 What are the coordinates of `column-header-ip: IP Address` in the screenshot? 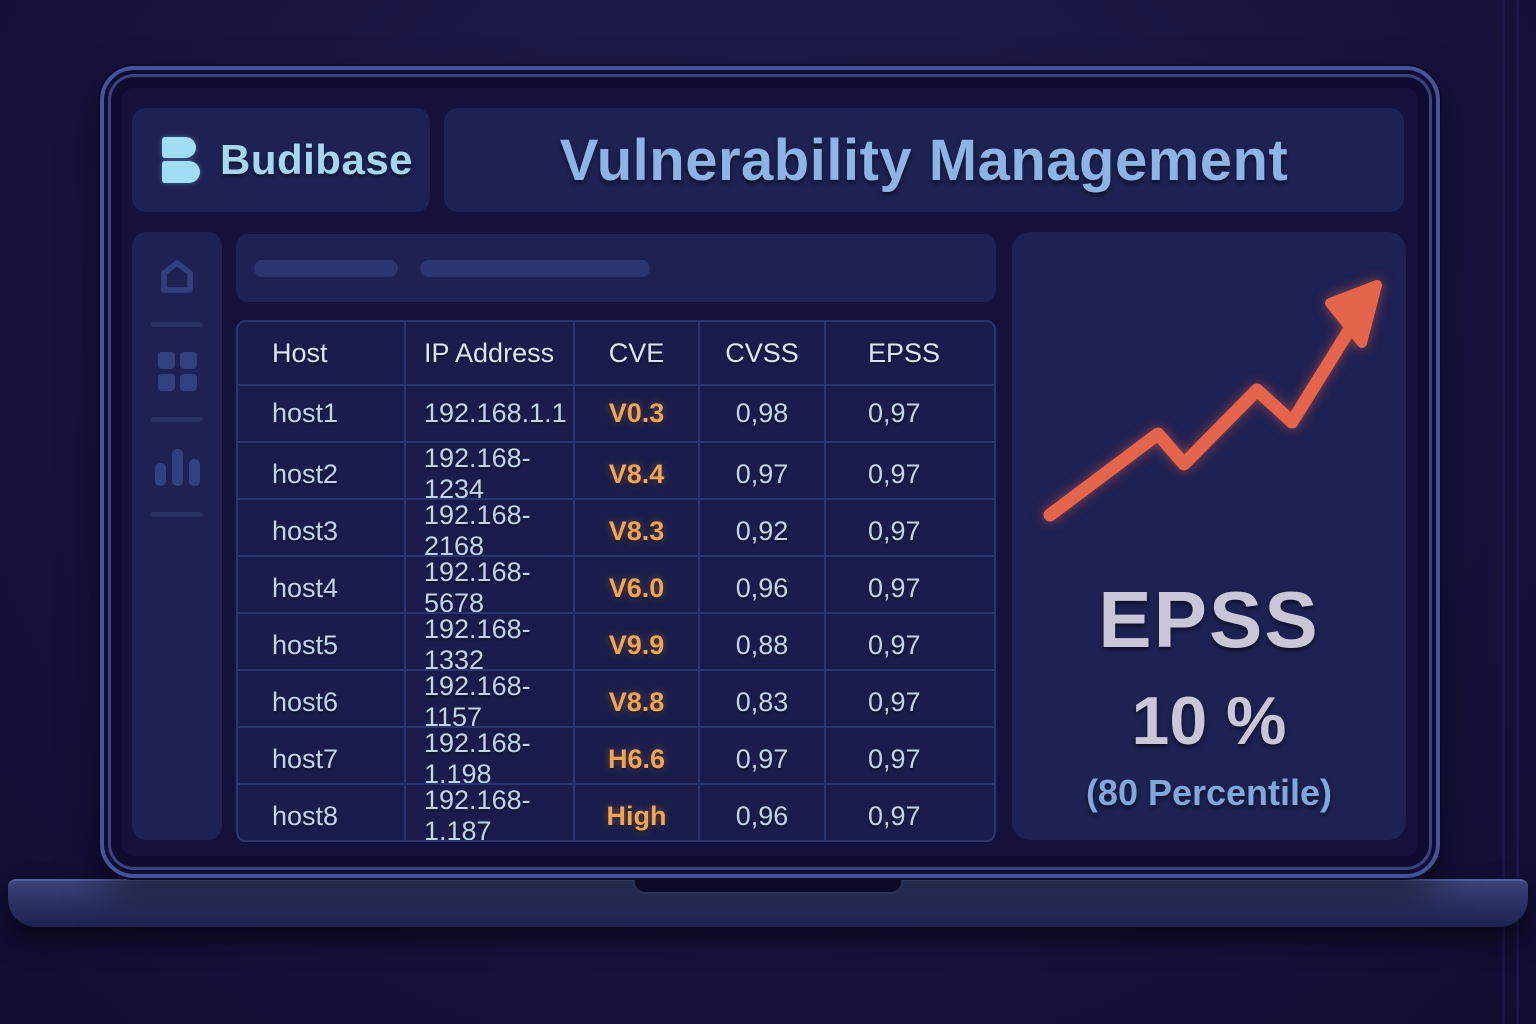 It's located at (488, 353).